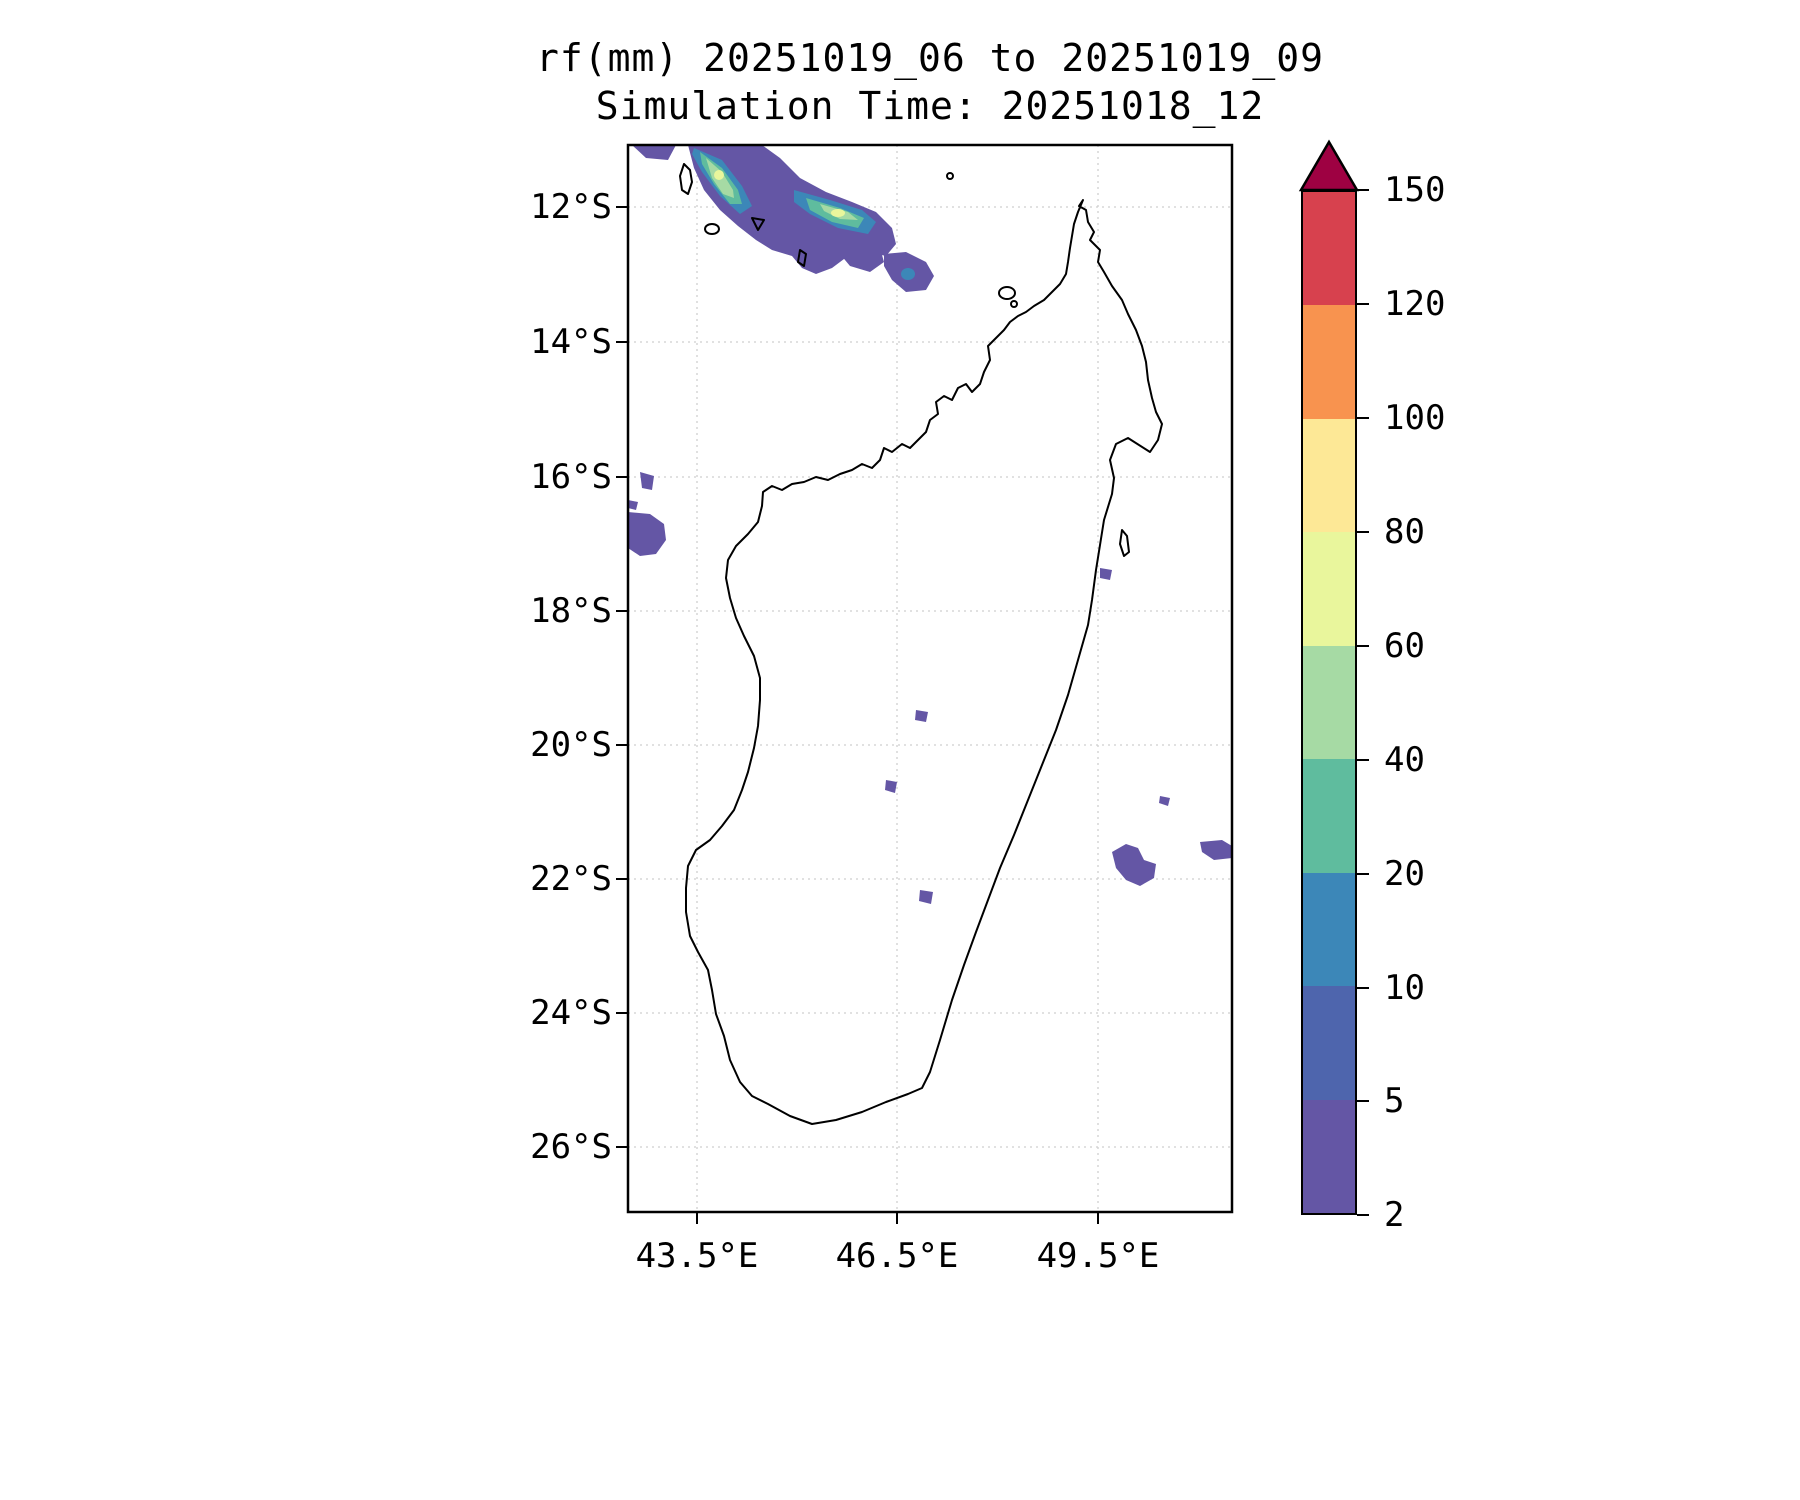 This screenshot has height=1500, width=1800. What do you see at coordinates (1098, 1256) in the screenshot?
I see `x-tick-label-49-5e: 49.5°E` at bounding box center [1098, 1256].